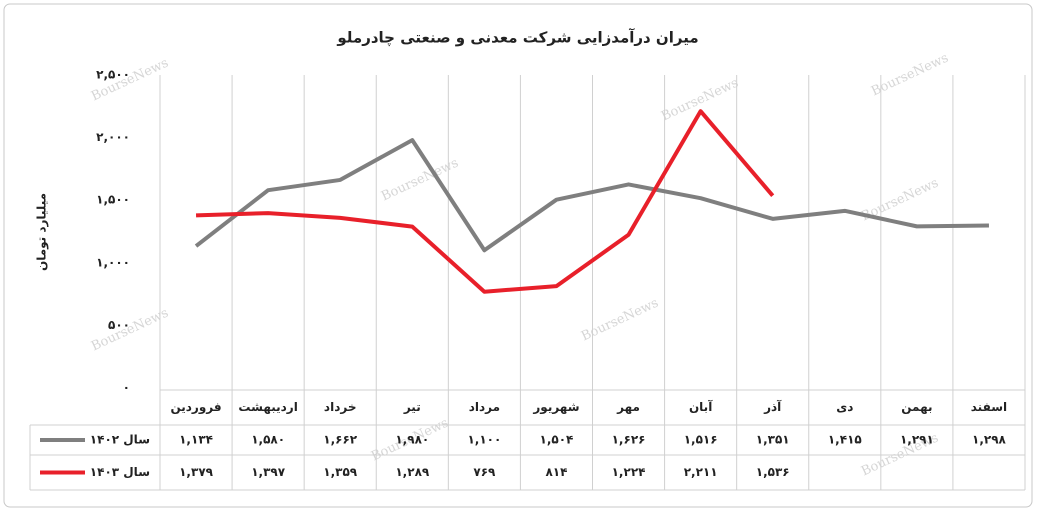  Describe the element at coordinates (268, 472) in the screenshot. I see `table-value: ۱,۳۹۷` at that location.